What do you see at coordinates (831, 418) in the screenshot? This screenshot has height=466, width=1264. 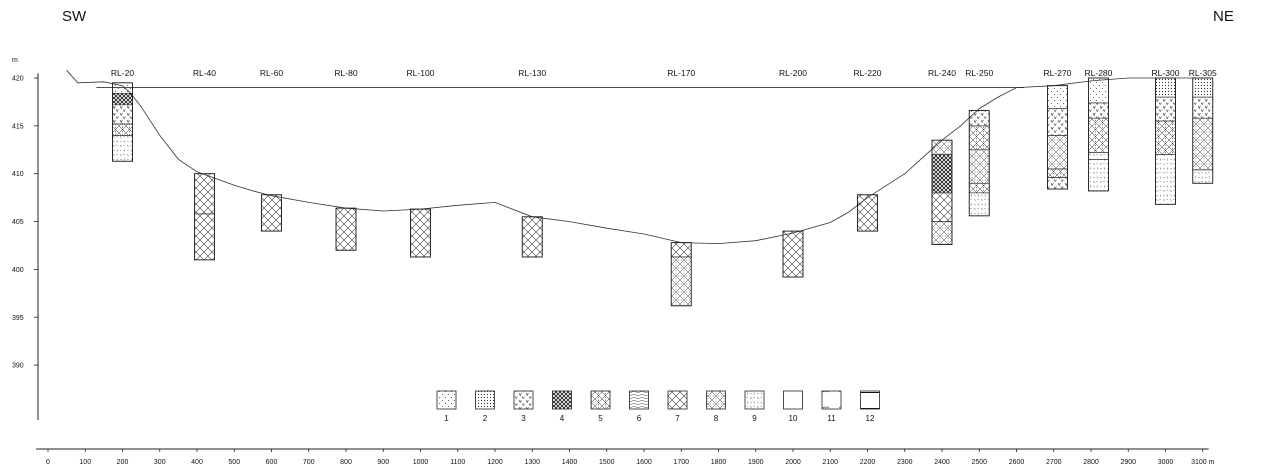 I see `legend-label-11: 11` at bounding box center [831, 418].